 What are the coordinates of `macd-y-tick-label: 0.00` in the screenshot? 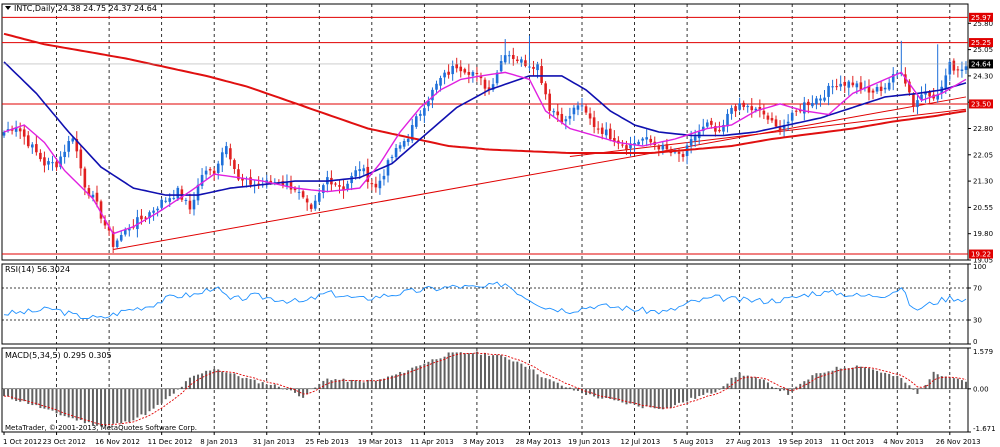 It's located at (981, 389).